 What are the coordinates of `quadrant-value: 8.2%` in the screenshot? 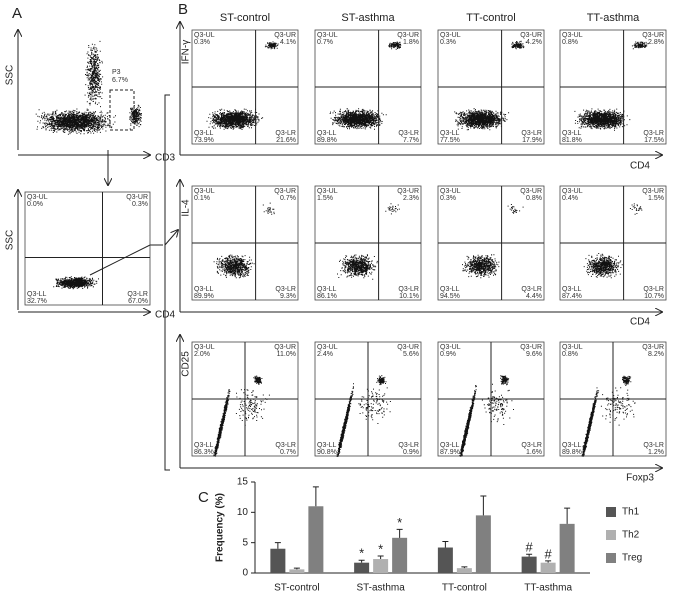 It's located at (656, 354).